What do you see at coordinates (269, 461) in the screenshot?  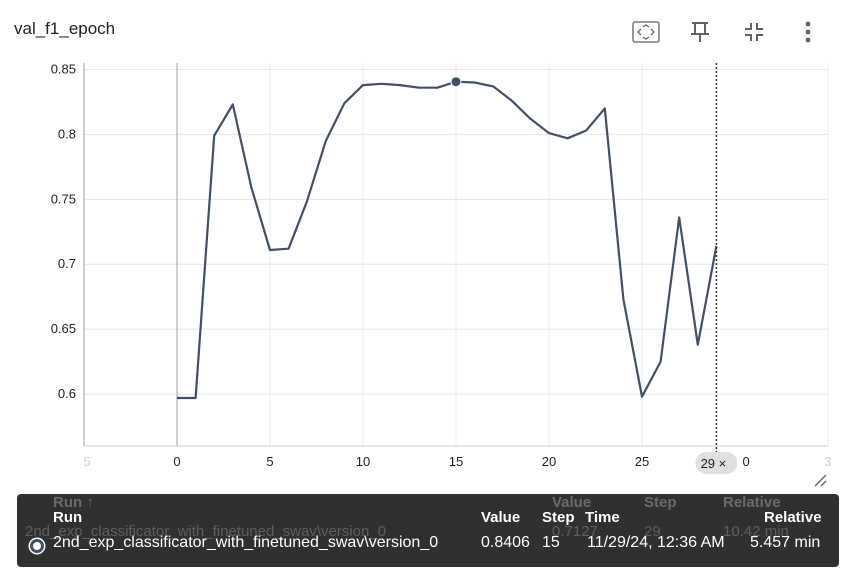 I see `x-tick-label: 5` at bounding box center [269, 461].